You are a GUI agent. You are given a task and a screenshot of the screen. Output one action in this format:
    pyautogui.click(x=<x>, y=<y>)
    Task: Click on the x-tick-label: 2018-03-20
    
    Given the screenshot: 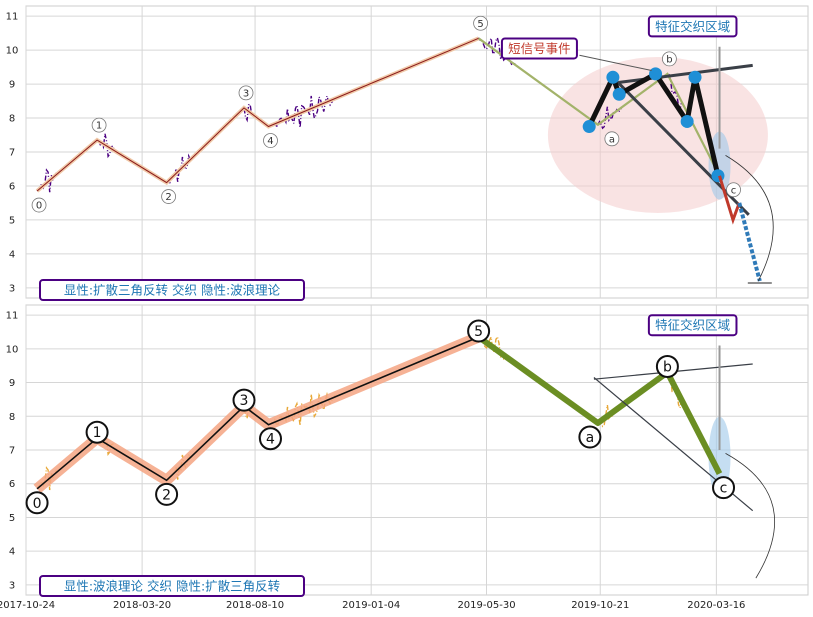 What is the action you would take?
    pyautogui.click(x=142, y=605)
    